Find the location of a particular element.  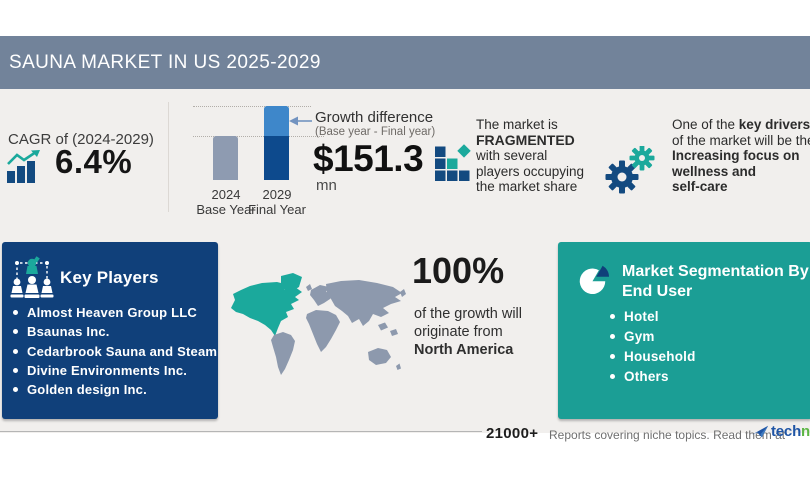

technavio-logo: technavio is located at coordinates (780, 431).